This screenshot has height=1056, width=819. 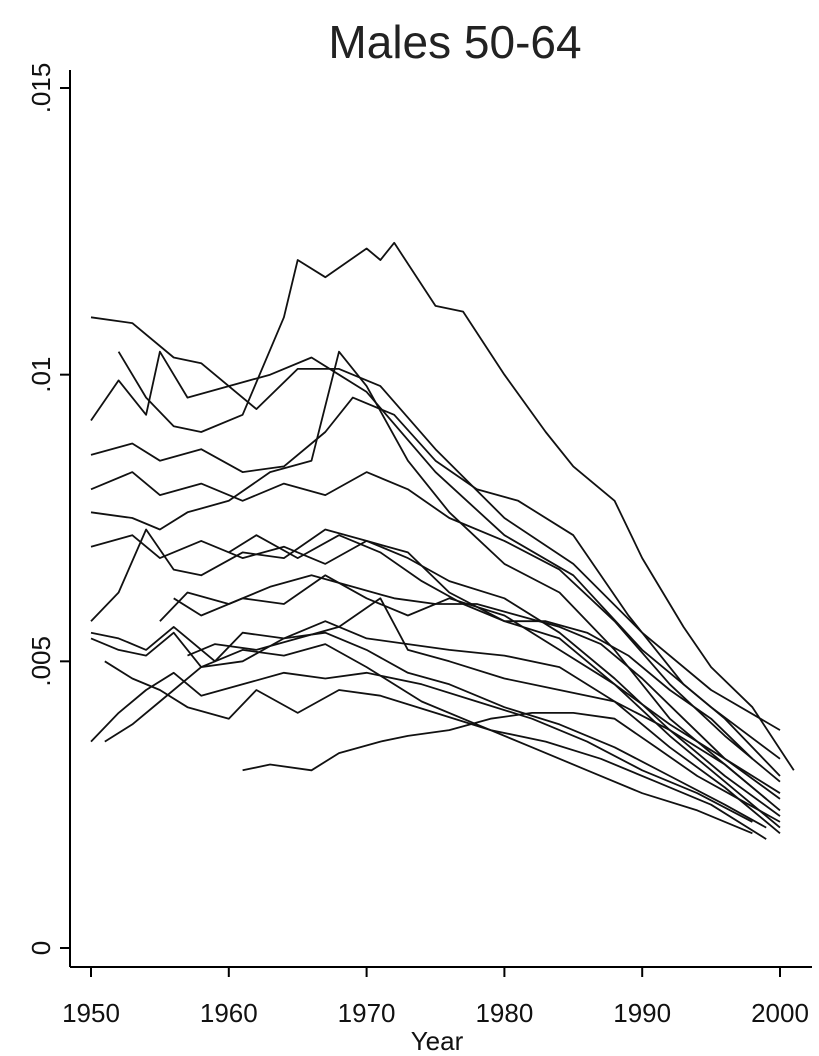 I want to click on chart-title: Males 50-64, so click(x=454, y=42).